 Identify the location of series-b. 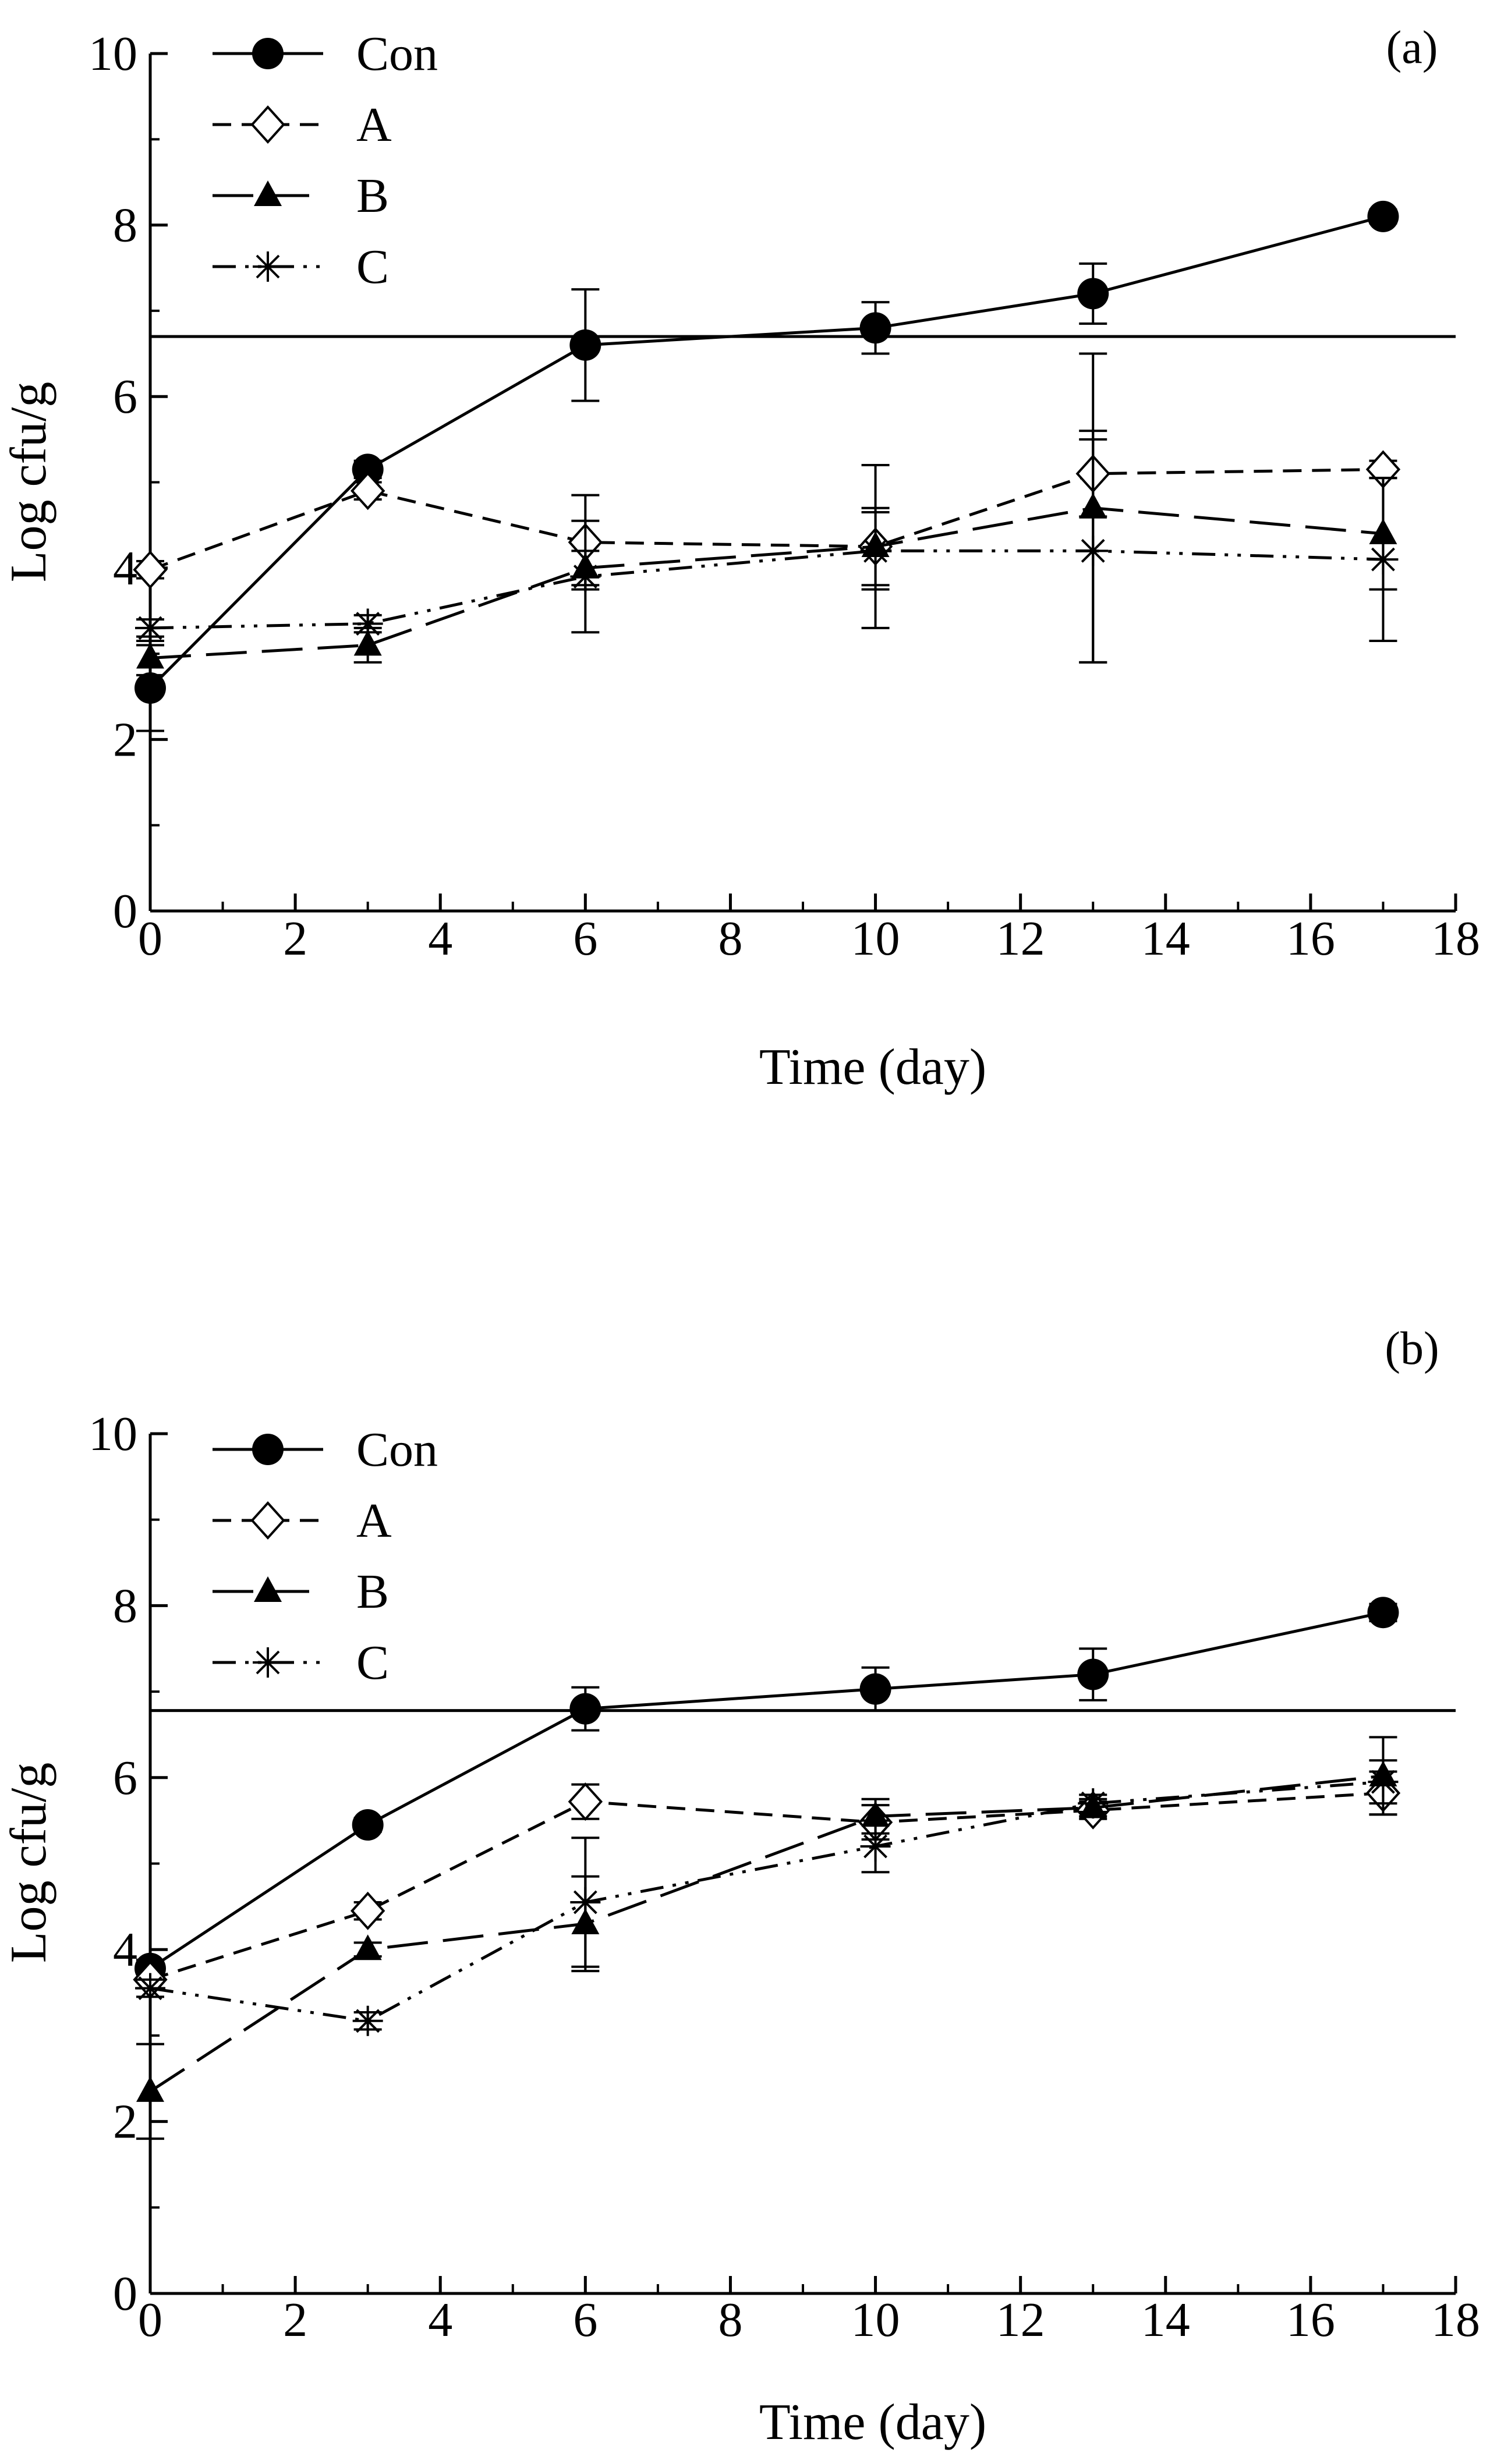
(766, 514).